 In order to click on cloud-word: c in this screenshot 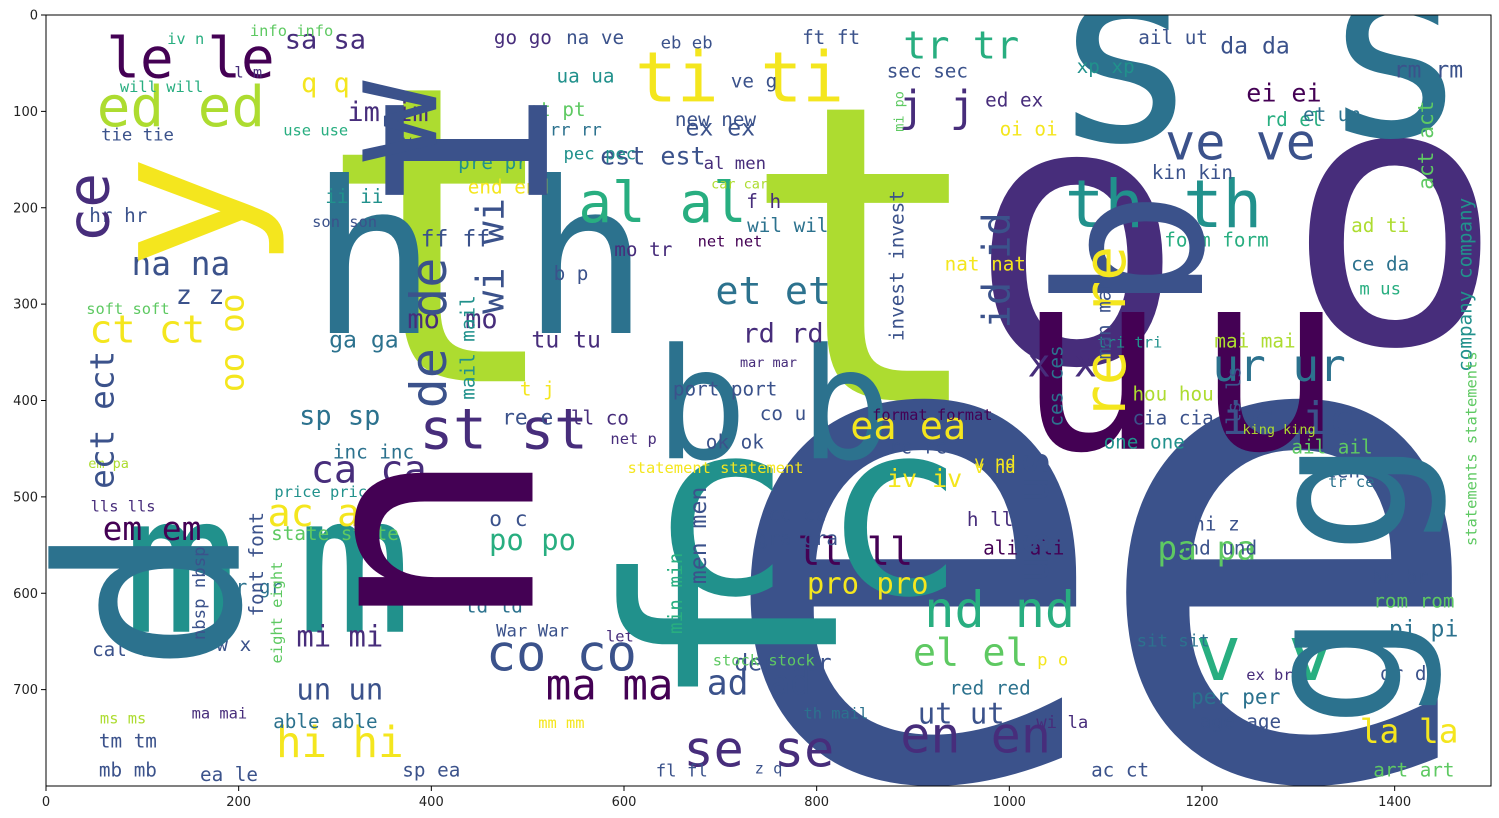, I will do `click(720, 509)`.